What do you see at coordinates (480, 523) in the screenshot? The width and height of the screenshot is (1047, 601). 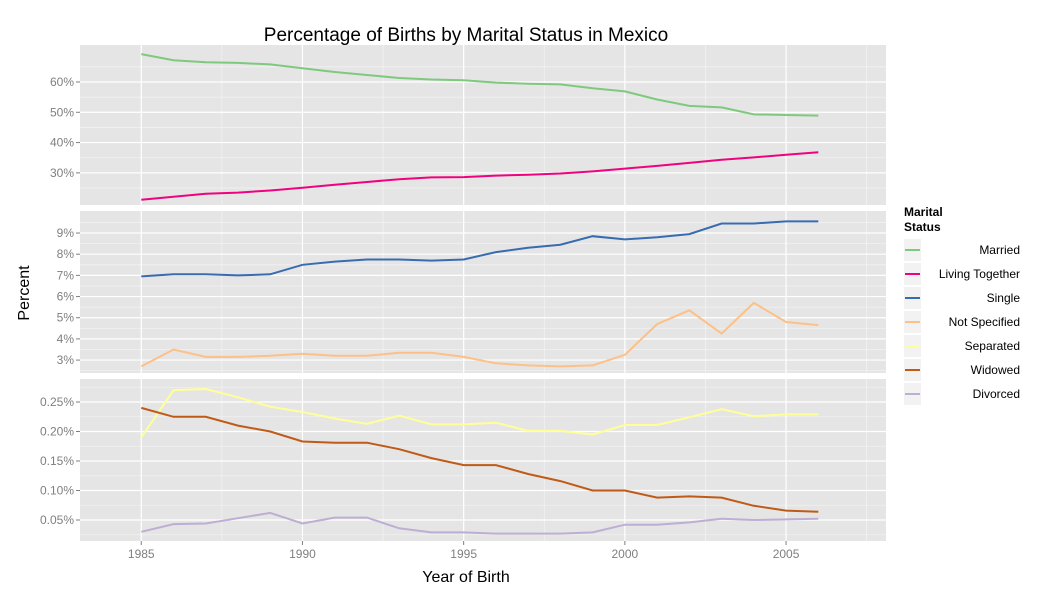 I see `series-line-divorced` at bounding box center [480, 523].